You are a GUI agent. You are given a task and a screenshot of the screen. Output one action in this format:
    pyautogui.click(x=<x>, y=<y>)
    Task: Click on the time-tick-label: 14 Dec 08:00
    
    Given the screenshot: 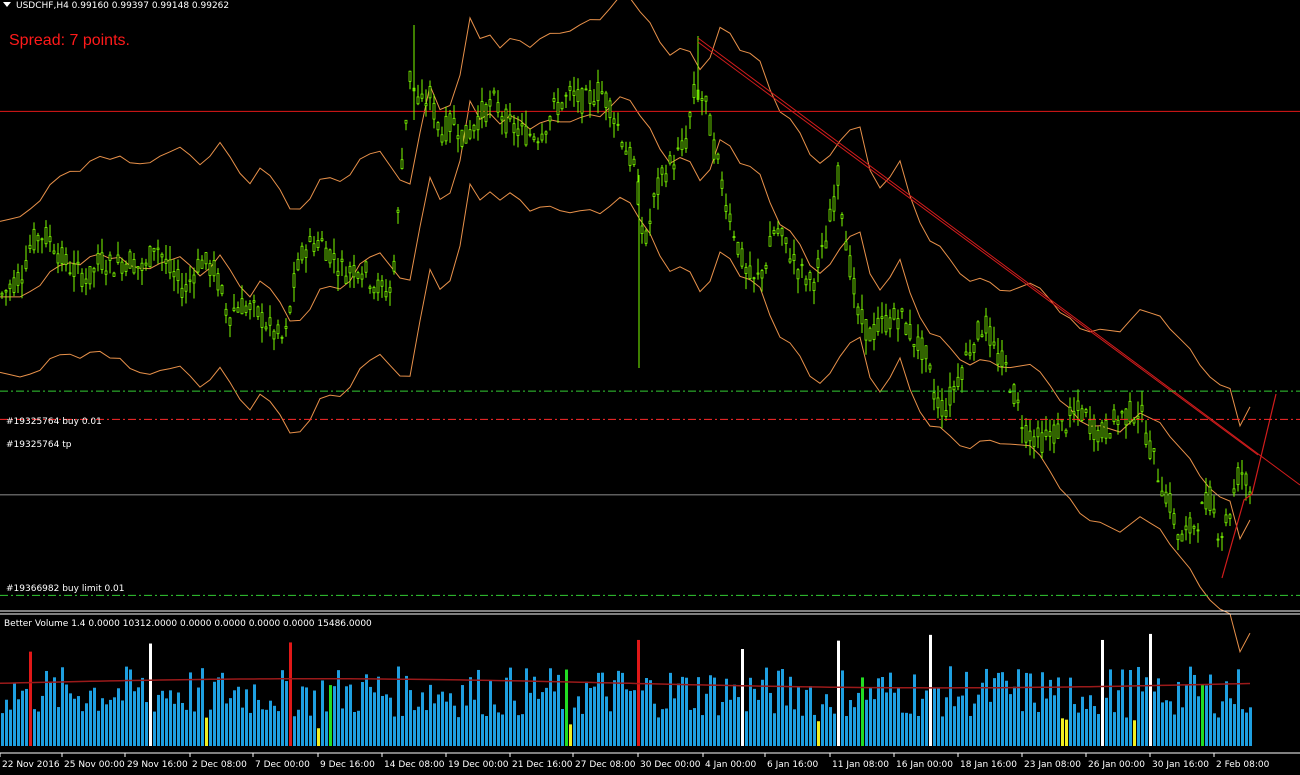 What is the action you would take?
    pyautogui.click(x=414, y=765)
    